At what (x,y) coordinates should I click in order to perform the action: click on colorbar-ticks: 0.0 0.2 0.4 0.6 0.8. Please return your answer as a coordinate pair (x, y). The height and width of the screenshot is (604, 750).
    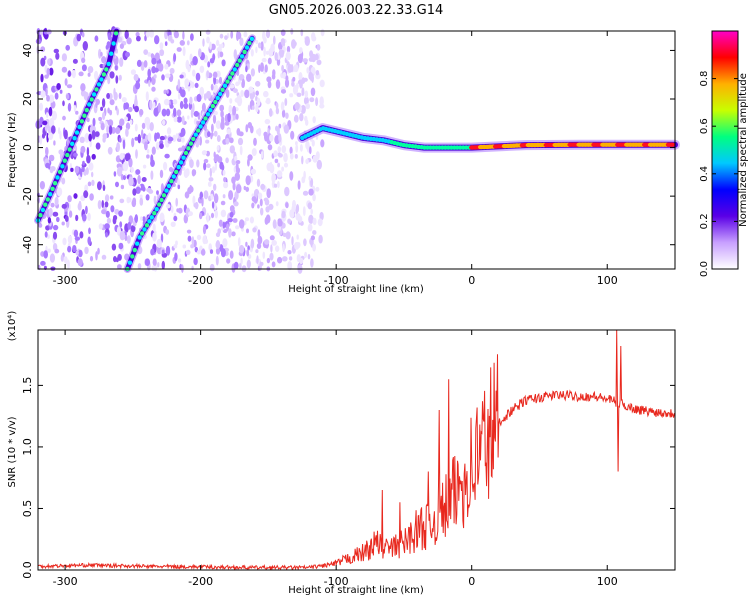
    Looking at the image, I should click on (718, 174).